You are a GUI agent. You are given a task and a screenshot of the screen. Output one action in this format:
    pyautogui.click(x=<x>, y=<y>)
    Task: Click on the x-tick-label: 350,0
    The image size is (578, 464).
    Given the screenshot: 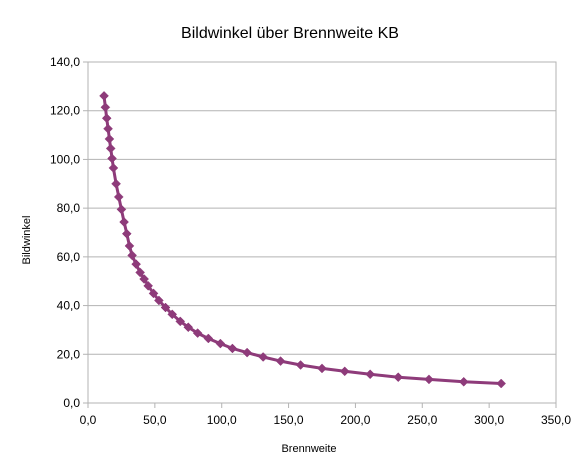 What is the action you would take?
    pyautogui.click(x=556, y=420)
    